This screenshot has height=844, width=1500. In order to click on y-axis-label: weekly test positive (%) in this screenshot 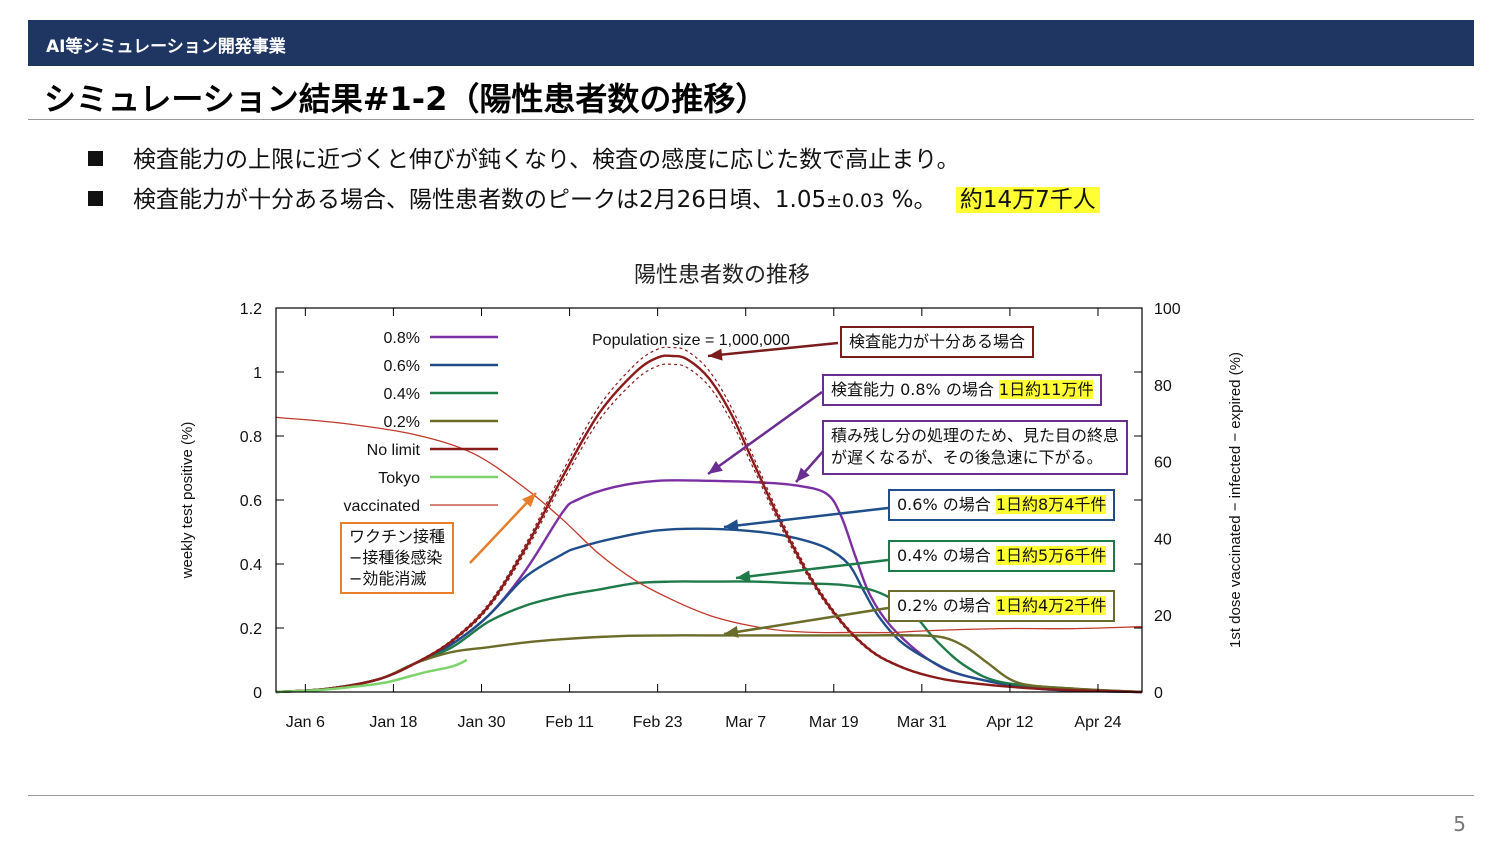, I will do `click(187, 501)`.